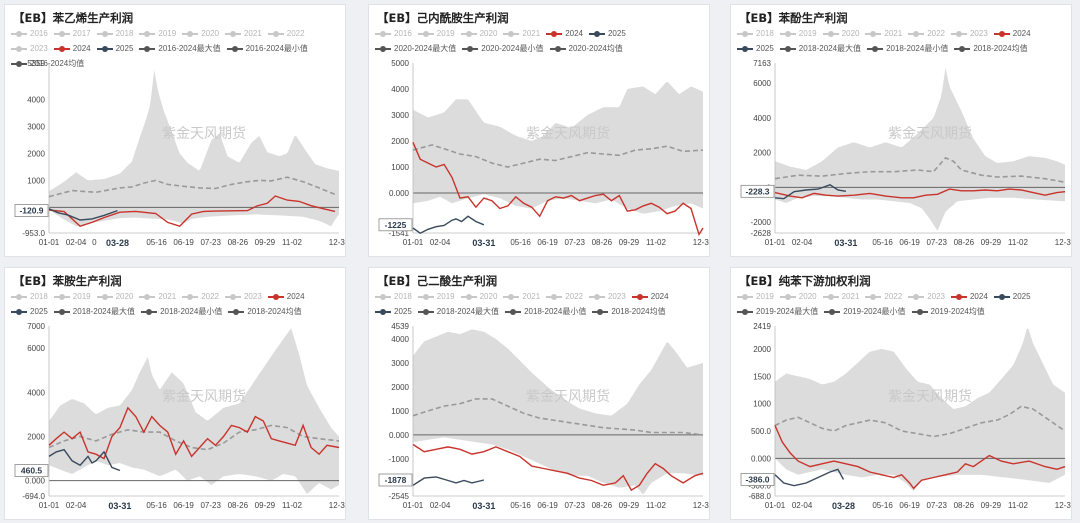 Image resolution: width=1080 pixels, height=523 pixels. Describe the element at coordinates (72, 33) in the screenshot. I see `legend-item: 2017` at that location.